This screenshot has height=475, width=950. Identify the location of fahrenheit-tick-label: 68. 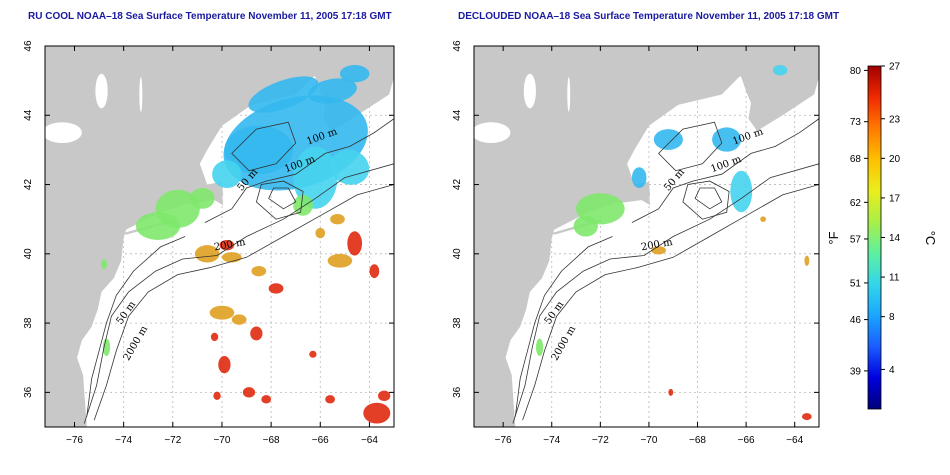
(856, 159).